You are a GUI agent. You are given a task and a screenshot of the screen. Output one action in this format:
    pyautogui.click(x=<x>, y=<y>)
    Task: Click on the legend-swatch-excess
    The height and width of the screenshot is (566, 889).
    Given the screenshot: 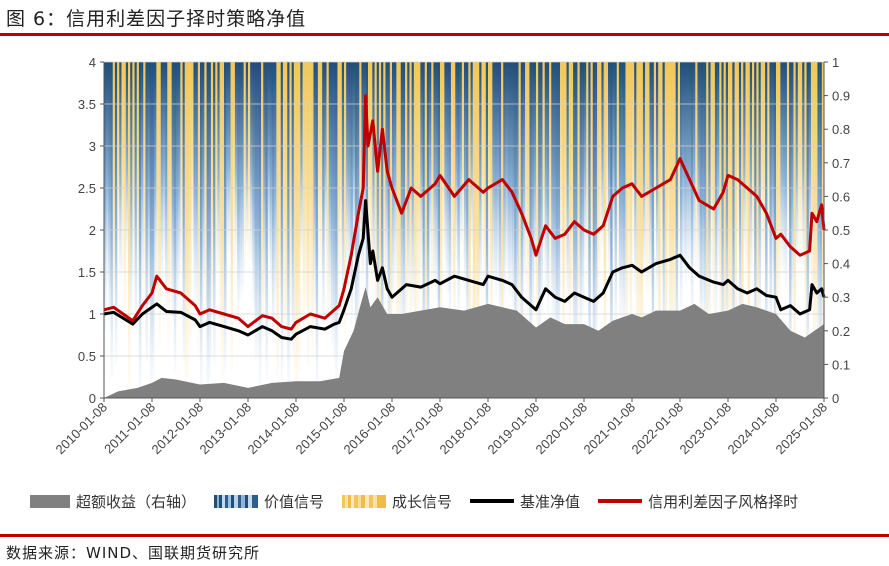 What is the action you would take?
    pyautogui.click(x=50, y=501)
    